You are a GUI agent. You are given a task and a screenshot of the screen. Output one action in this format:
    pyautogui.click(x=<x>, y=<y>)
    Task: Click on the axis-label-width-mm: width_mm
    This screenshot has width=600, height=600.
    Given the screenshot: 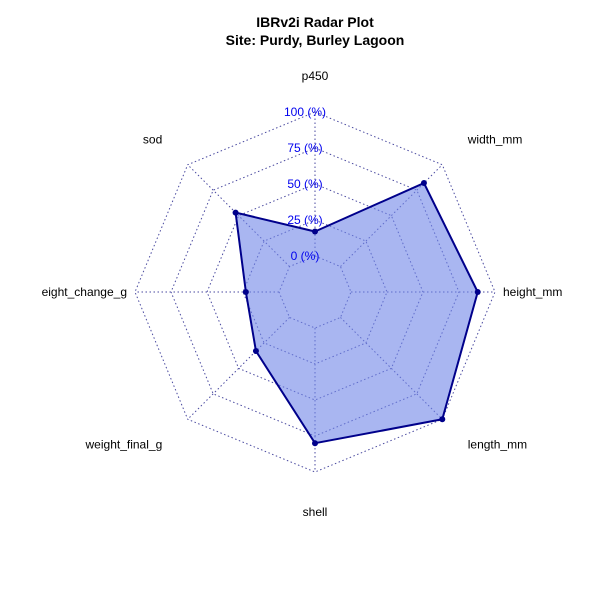 What is the action you would take?
    pyautogui.click(x=495, y=139)
    